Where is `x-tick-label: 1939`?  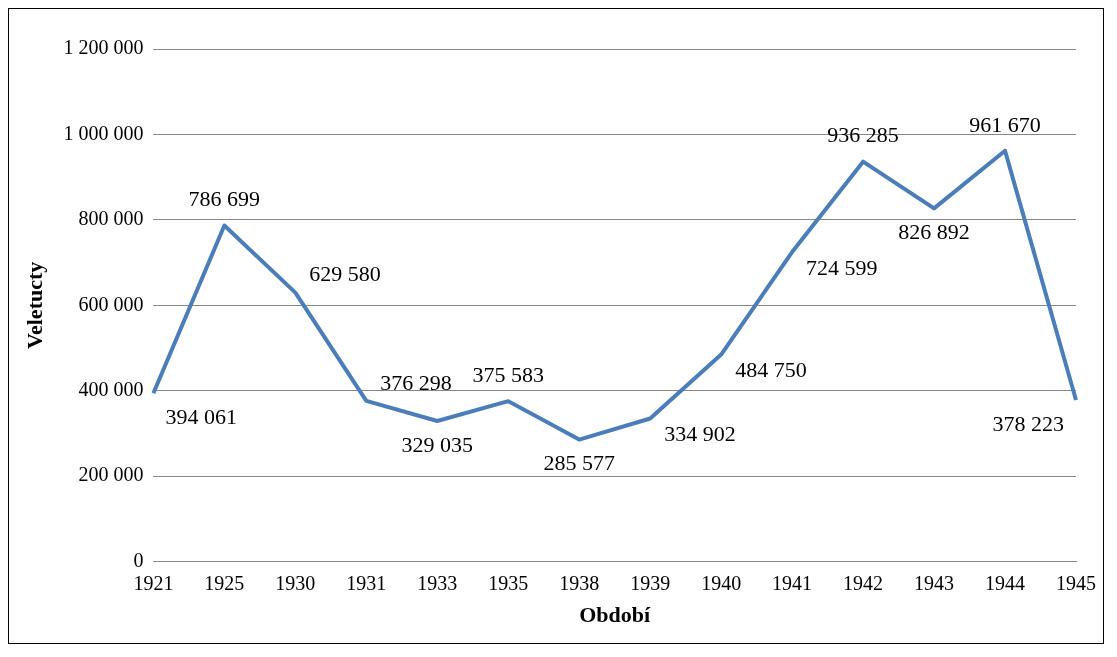
x-tick-label: 1939 is located at coordinates (650, 582).